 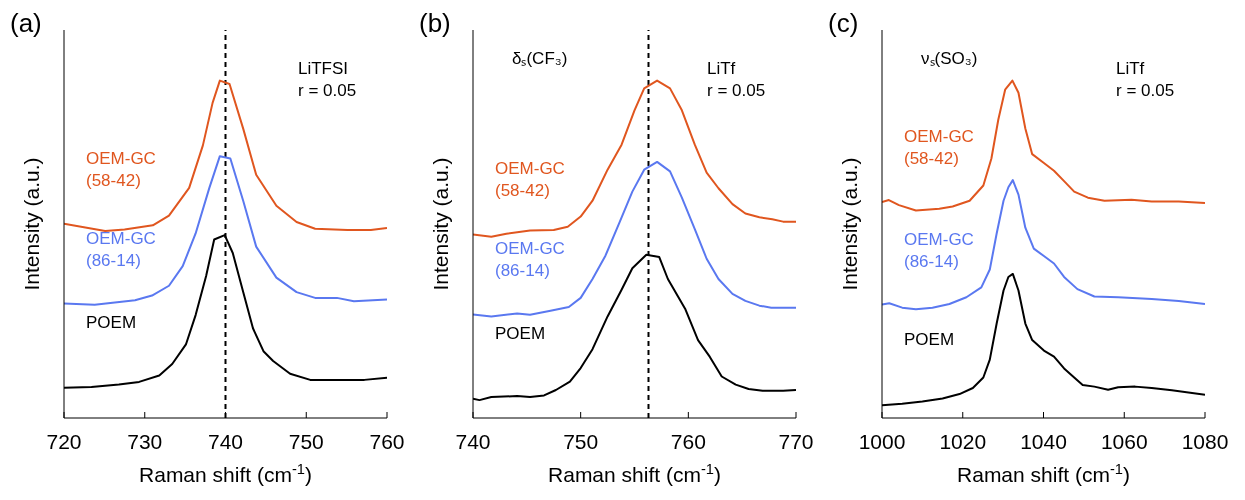 I want to click on x-tick-label: 1060, so click(x=1124, y=441).